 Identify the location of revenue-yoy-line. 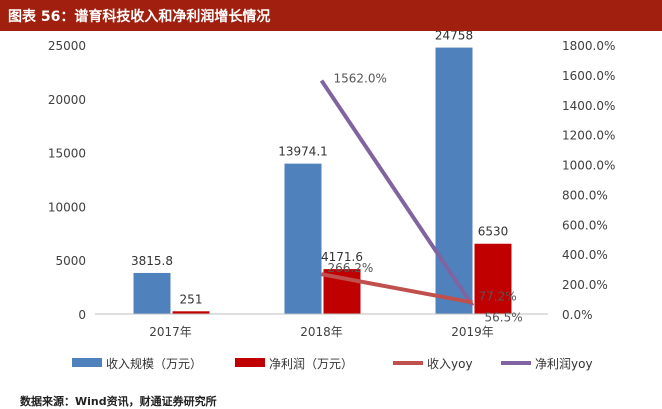
(397, 288).